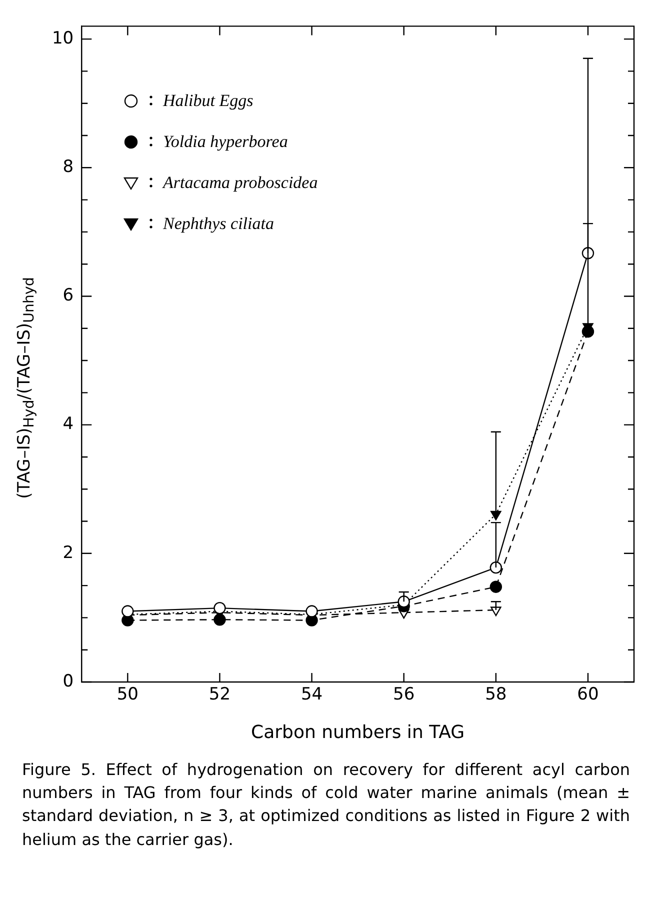  Describe the element at coordinates (404, 694) in the screenshot. I see `x-tick-label: 56` at that location.